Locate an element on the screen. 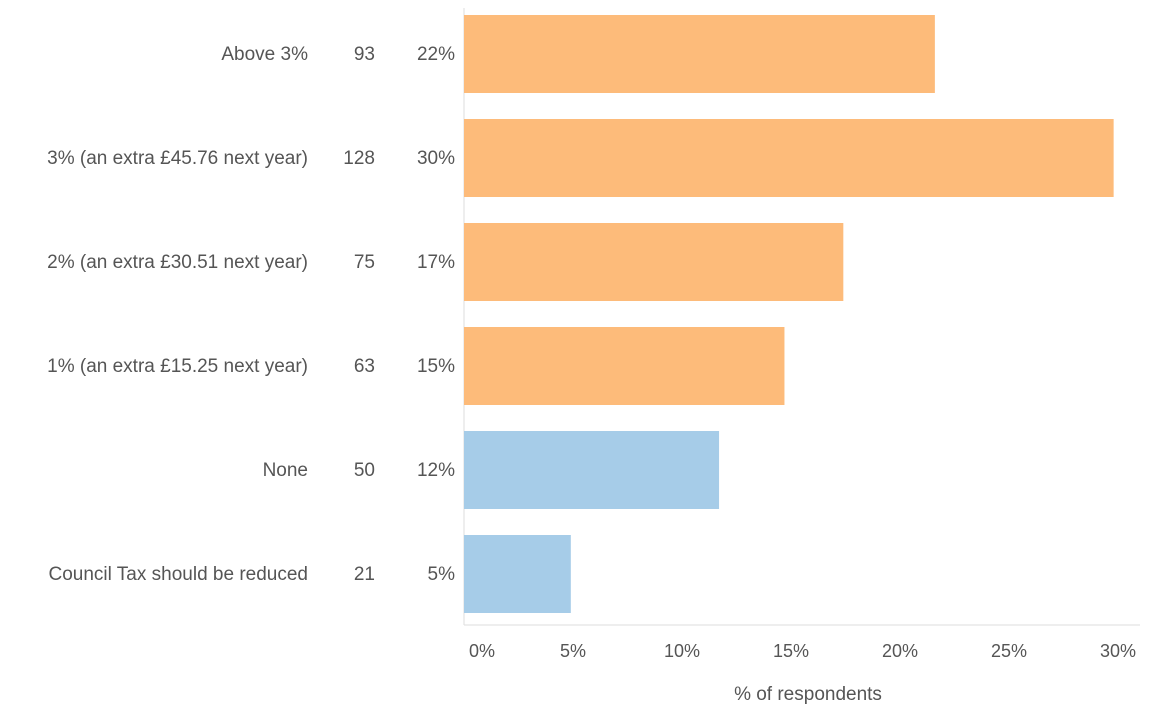 Image resolution: width=1149 pixels, height=708 pixels. x-tick-label: 30% is located at coordinates (1118, 651).